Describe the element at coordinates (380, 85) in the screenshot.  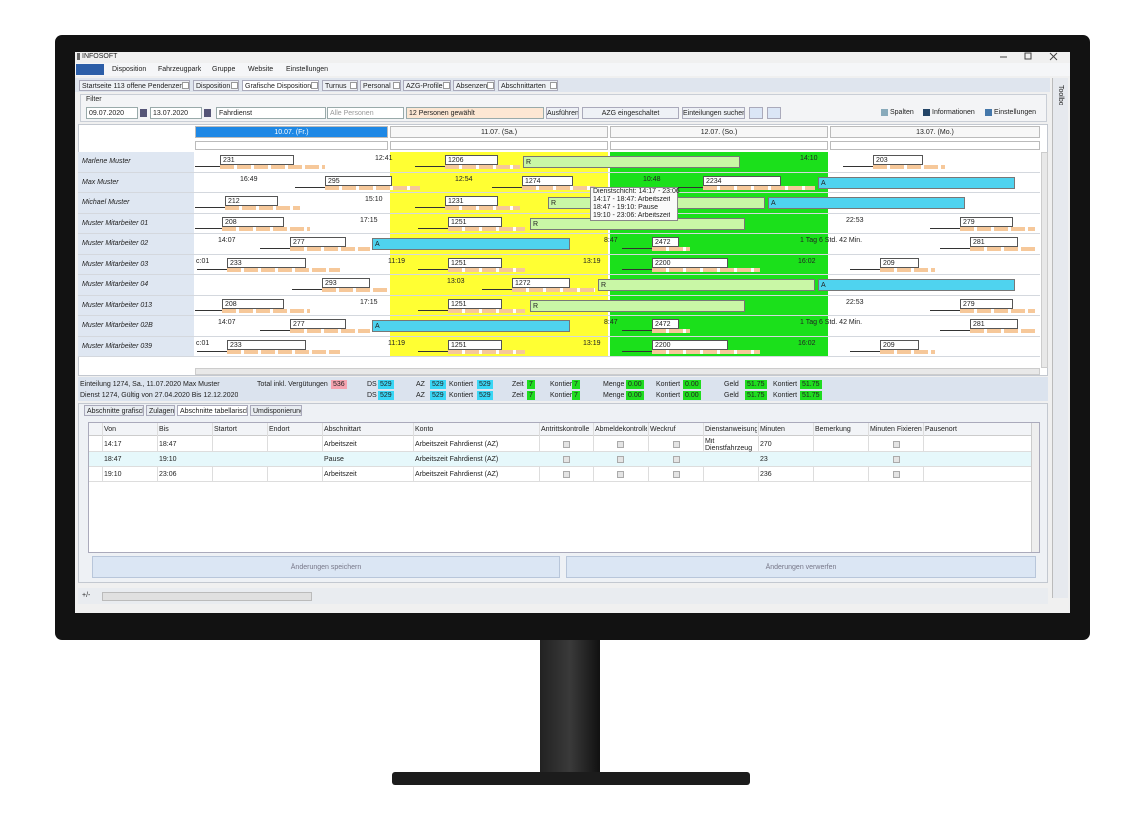
I see `tab: Personal` at that location.